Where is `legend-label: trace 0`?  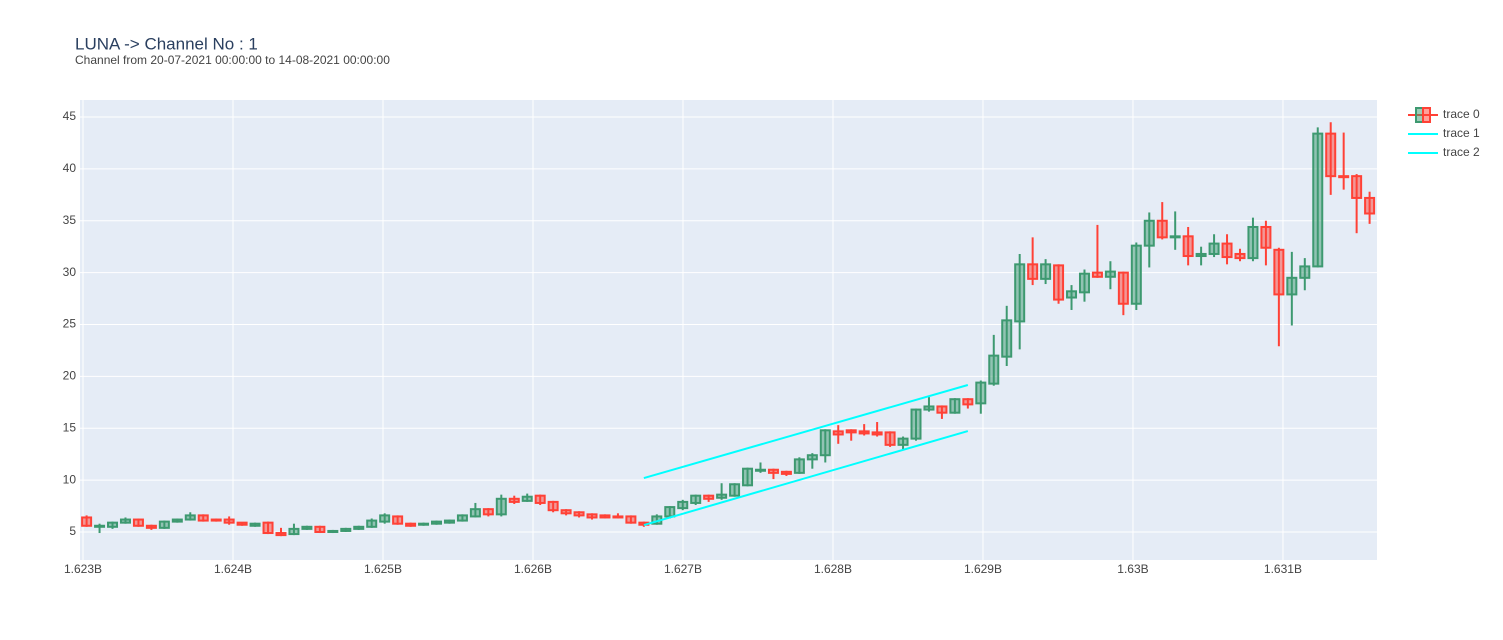 legend-label: trace 0 is located at coordinates (1461, 114).